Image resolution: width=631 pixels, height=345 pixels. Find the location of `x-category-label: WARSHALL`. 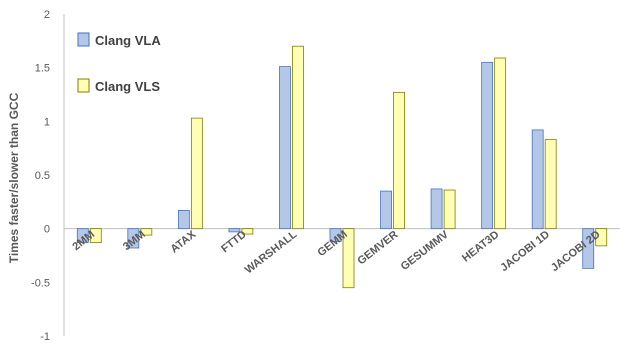

x-category-label: WARSHALL is located at coordinates (271, 252).